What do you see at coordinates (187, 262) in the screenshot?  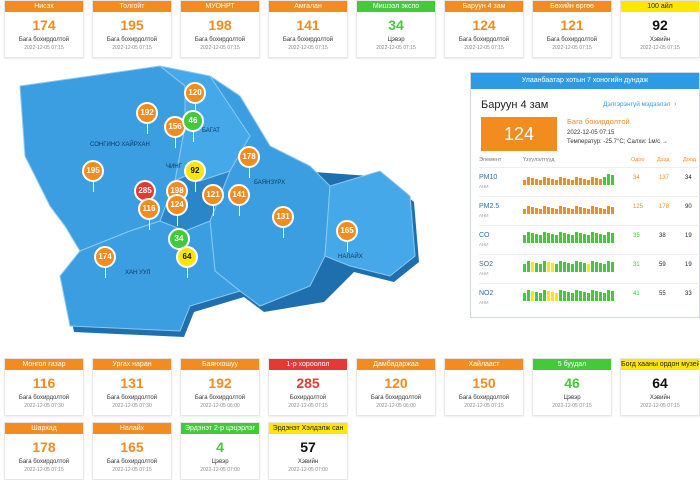 I see `map-pin: 64` at bounding box center [187, 262].